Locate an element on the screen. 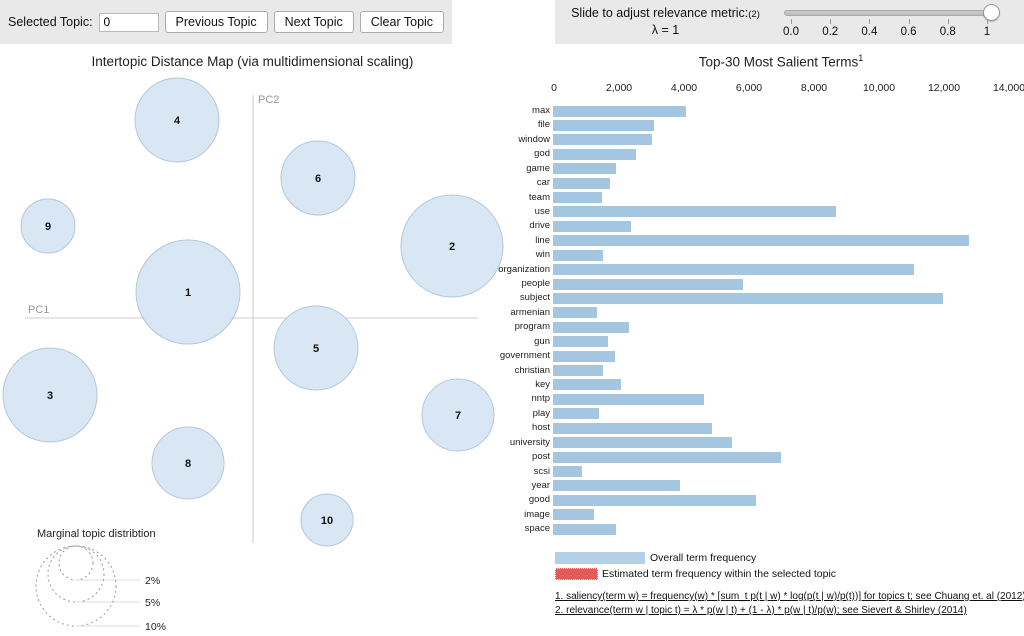  term-label-year: year is located at coordinates (540, 485).